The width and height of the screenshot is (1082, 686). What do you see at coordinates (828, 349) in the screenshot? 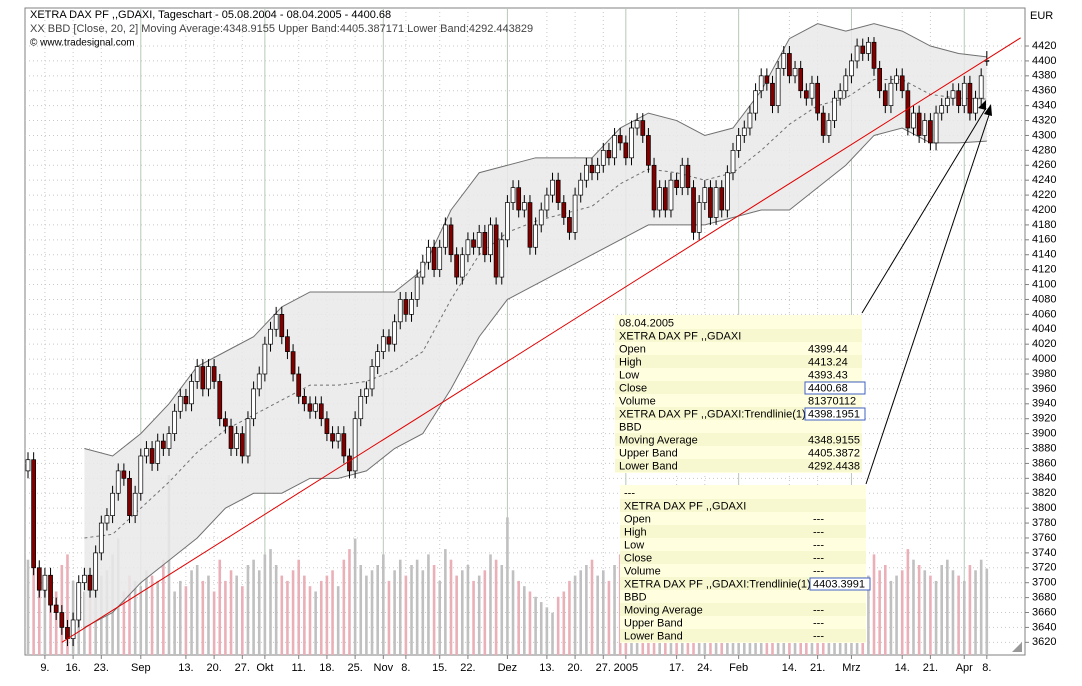
I see `panel-value: 4399.44` at bounding box center [828, 349].